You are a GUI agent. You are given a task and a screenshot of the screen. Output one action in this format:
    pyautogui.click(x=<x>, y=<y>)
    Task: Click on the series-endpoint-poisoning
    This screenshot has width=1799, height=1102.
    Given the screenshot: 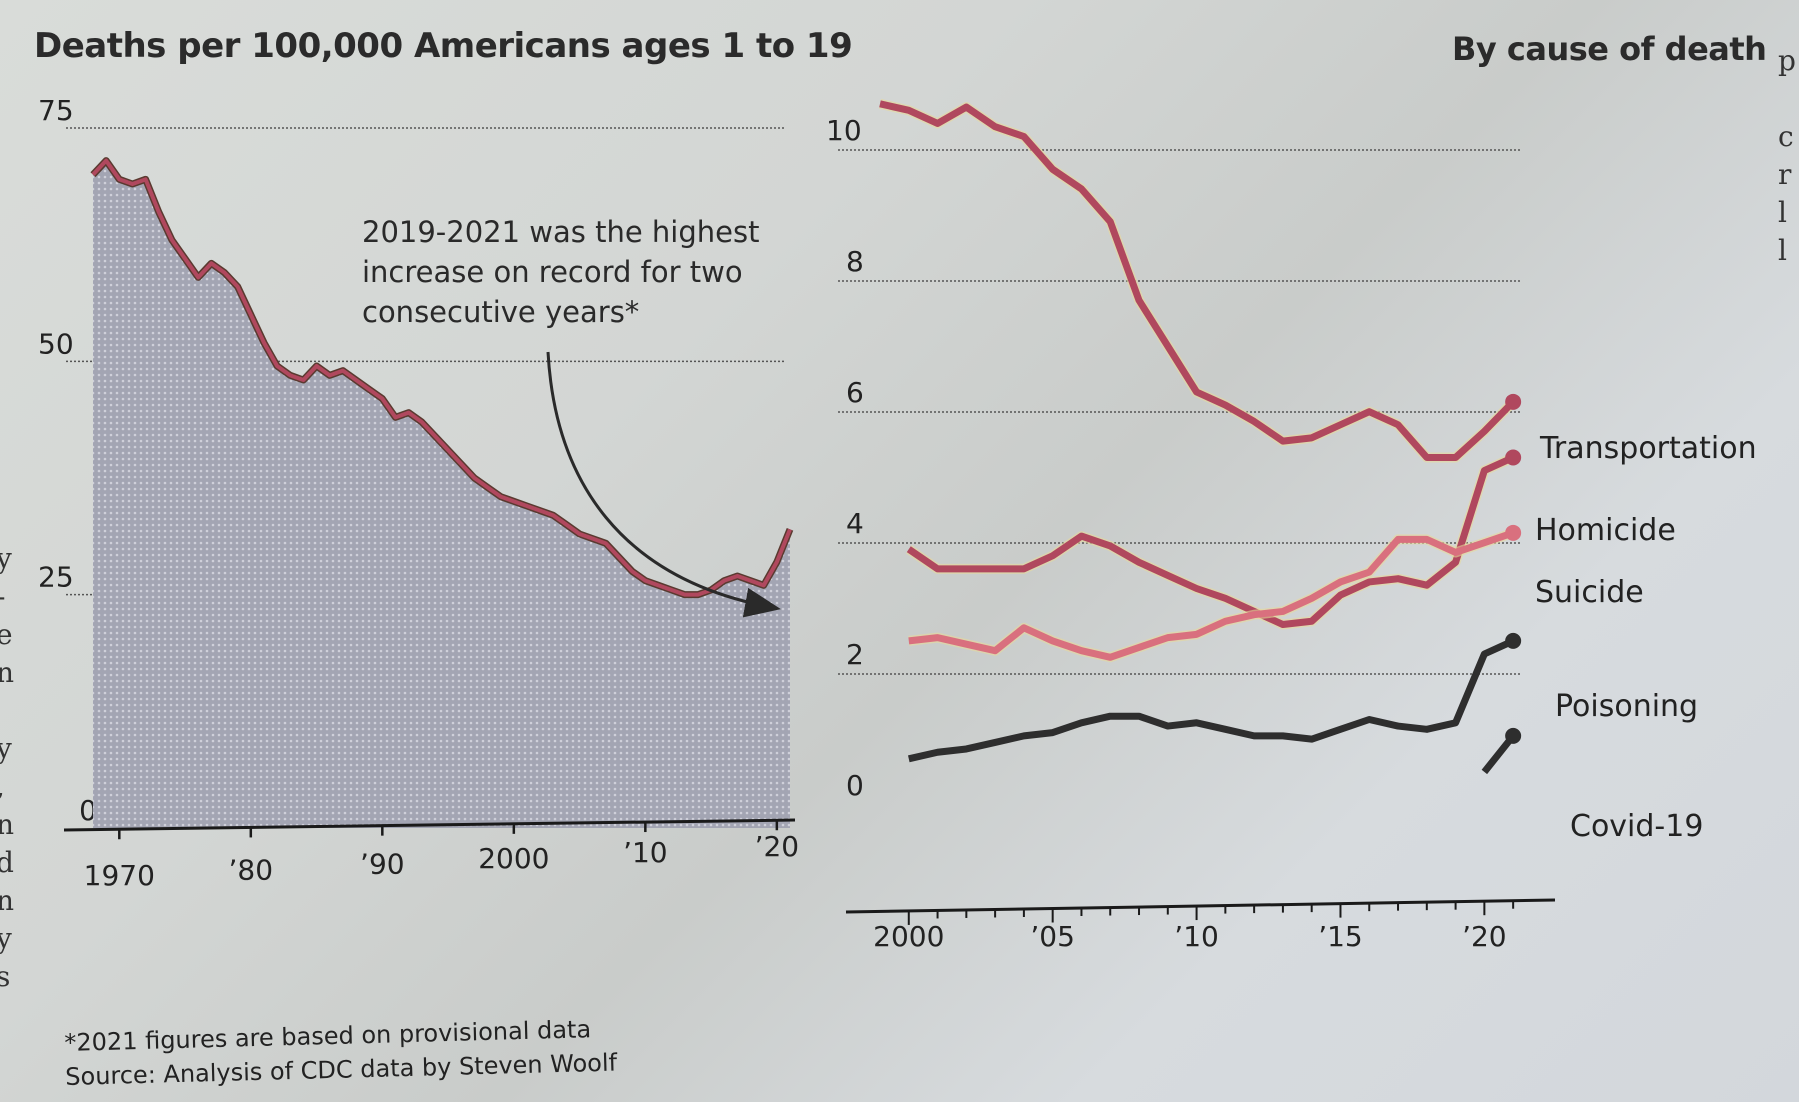 What is the action you would take?
    pyautogui.click(x=1513, y=640)
    